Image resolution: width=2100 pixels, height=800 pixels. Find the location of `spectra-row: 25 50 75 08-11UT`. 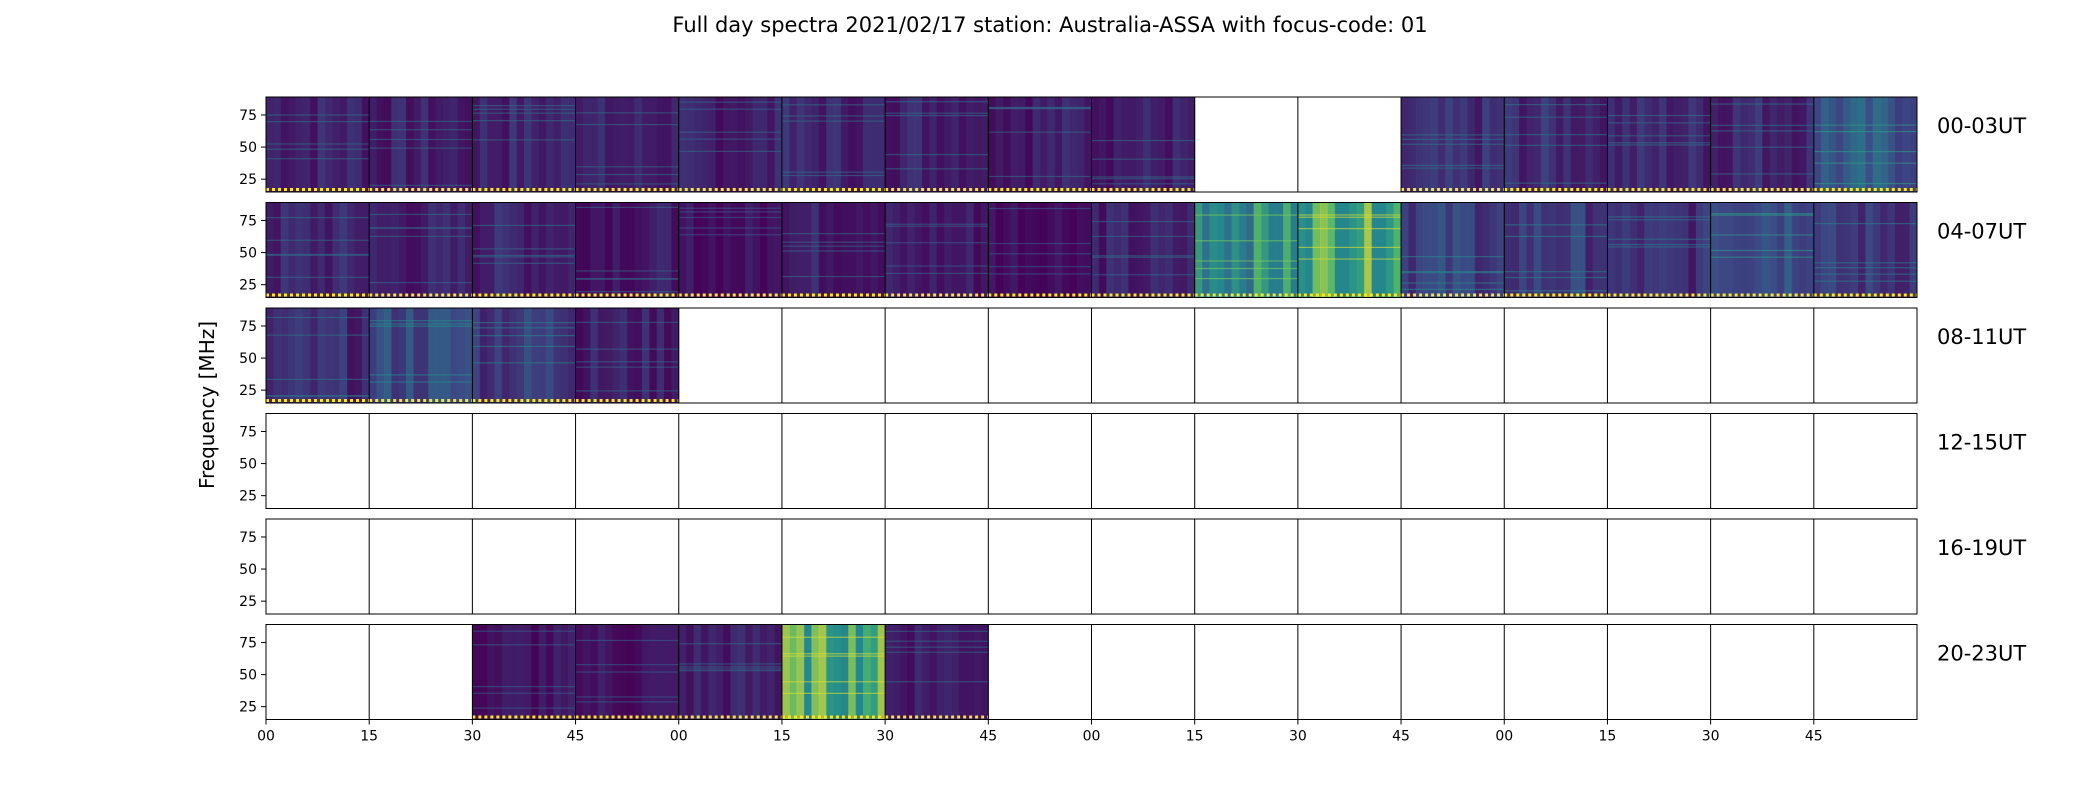

spectra-row: 25 50 75 08-11UT is located at coordinates (1132, 355).